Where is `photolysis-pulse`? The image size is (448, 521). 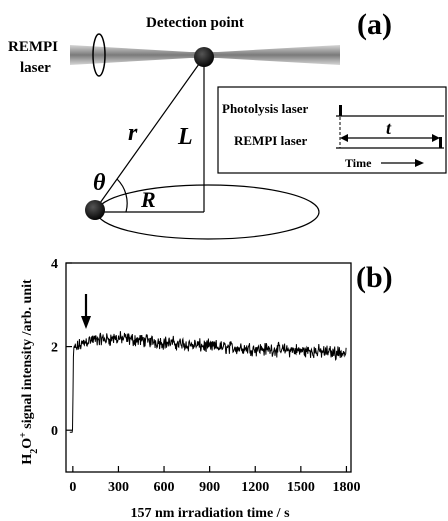 photolysis-pulse is located at coordinates (340, 110).